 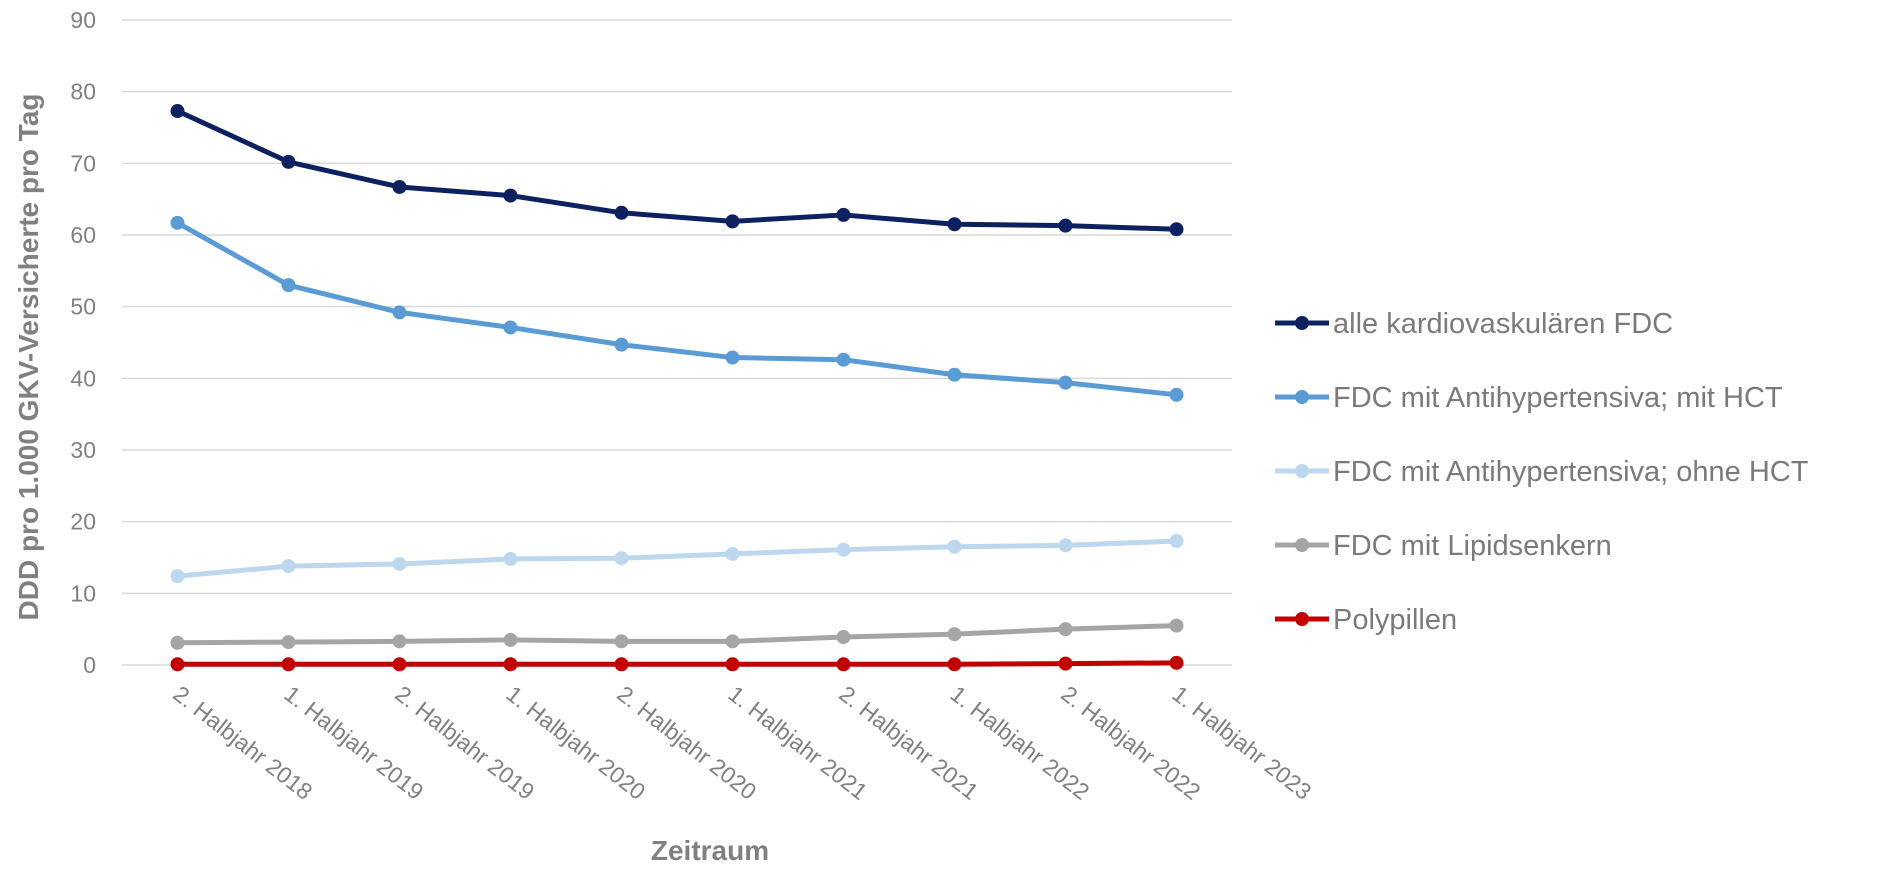 I want to click on y-tick-label: 70, so click(x=83, y=163).